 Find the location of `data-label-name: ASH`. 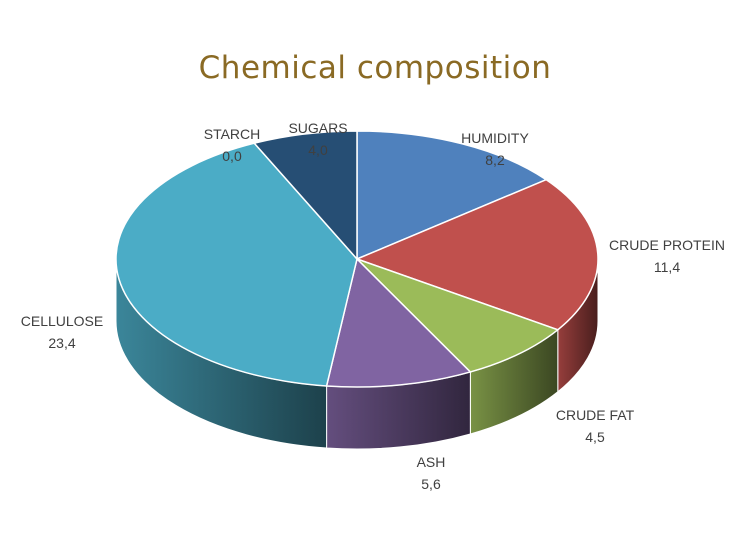

data-label-name: ASH is located at coordinates (431, 462).